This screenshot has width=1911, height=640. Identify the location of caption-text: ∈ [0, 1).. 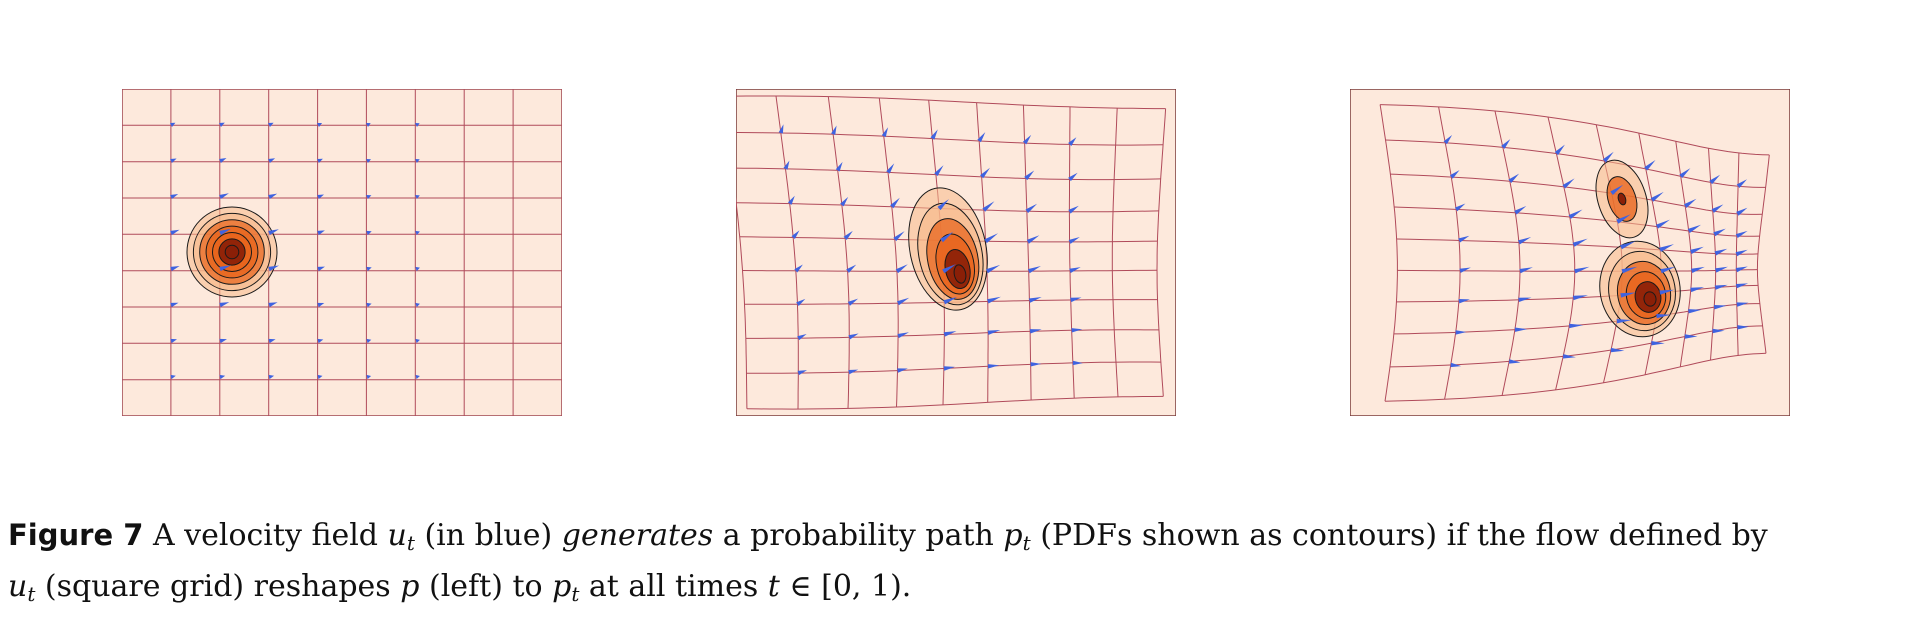
(845, 586).